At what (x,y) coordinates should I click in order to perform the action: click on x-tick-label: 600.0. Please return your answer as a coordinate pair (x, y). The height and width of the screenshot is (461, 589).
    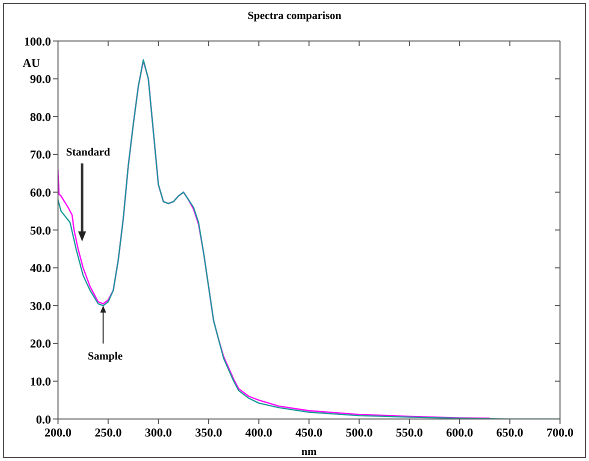
    Looking at the image, I should click on (460, 433).